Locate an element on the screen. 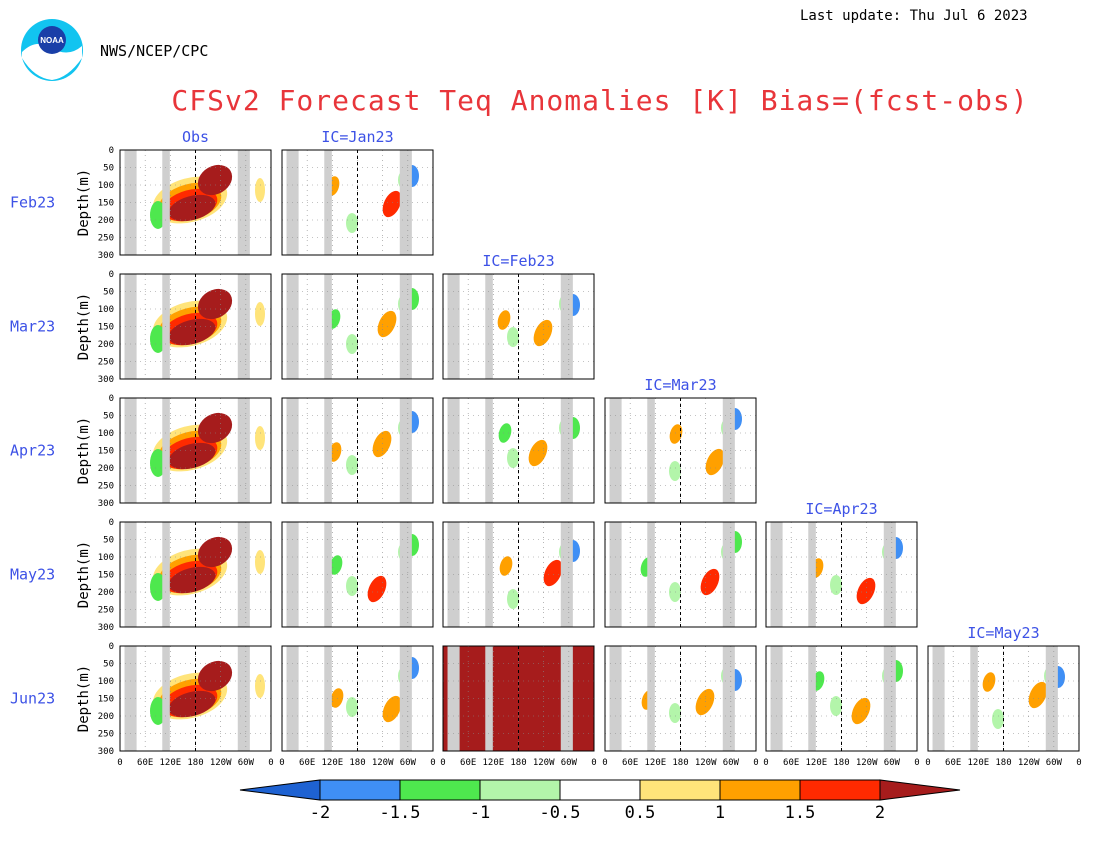 The height and width of the screenshot is (850, 1100). row-label: Apr23 is located at coordinates (32, 451).